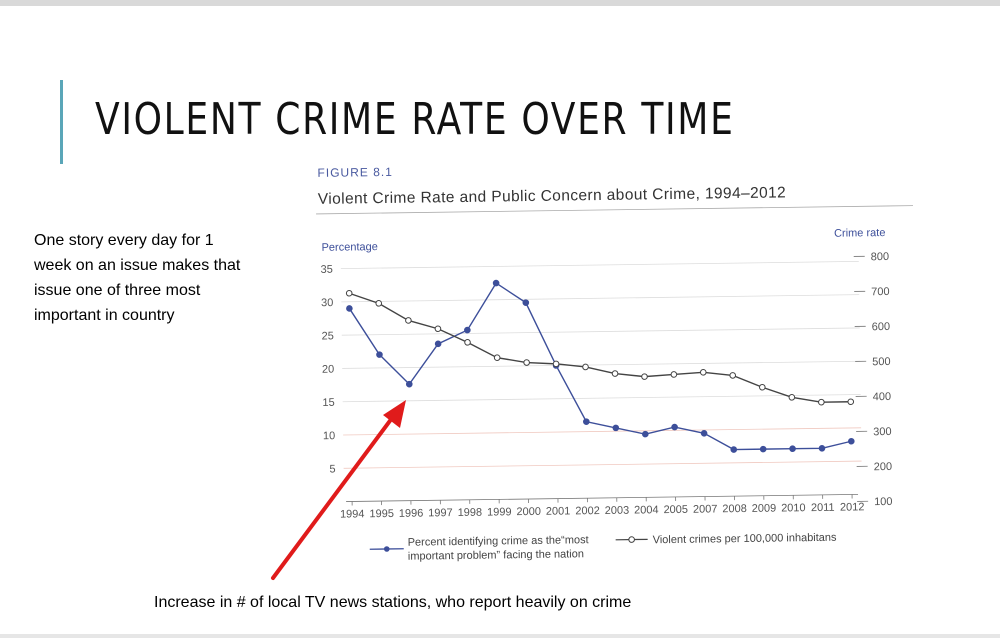  I want to click on x-tick-label: 2002, so click(587, 511).